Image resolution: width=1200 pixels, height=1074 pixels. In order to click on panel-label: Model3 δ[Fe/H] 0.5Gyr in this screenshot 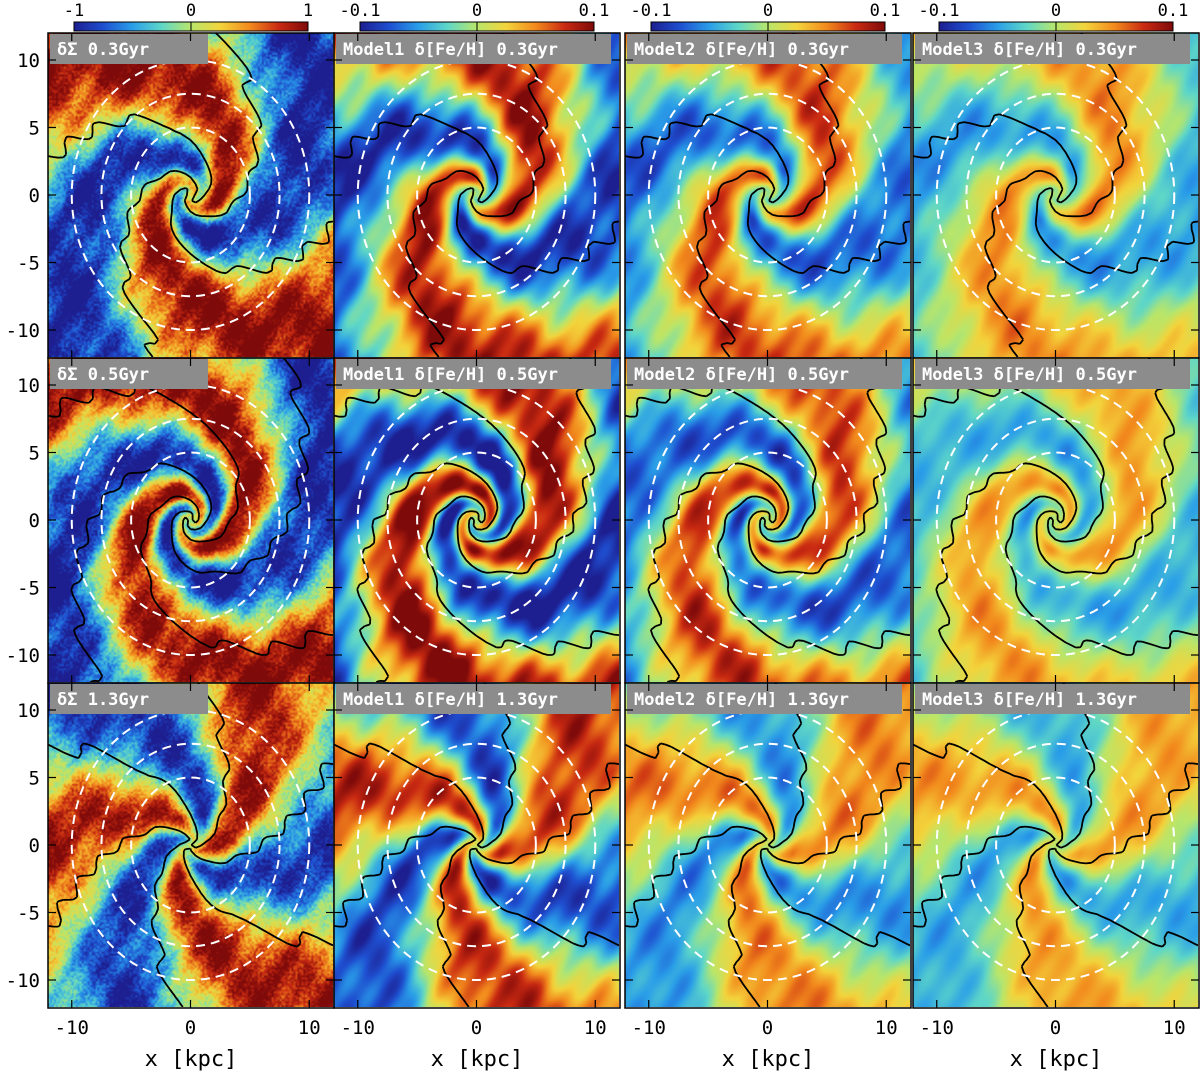, I will do `click(1029, 375)`.